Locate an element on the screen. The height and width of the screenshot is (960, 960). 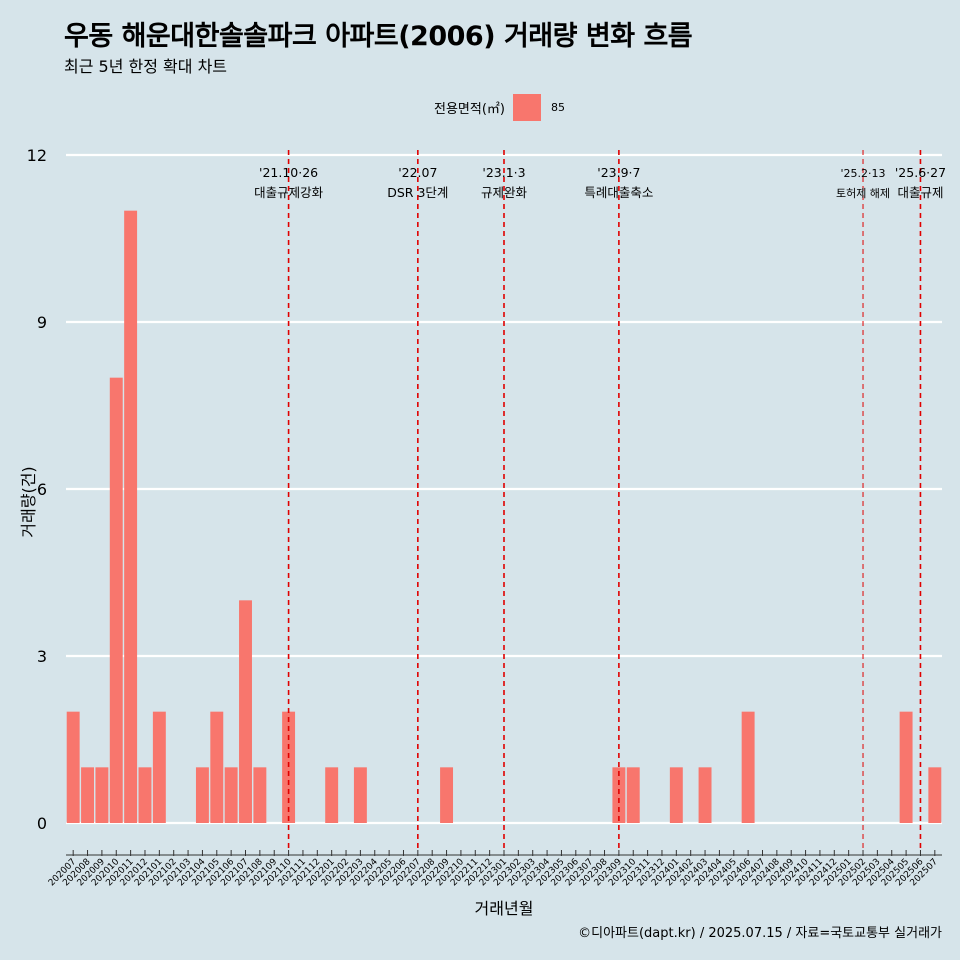
y-tick-label: 3 is located at coordinates (42, 656).